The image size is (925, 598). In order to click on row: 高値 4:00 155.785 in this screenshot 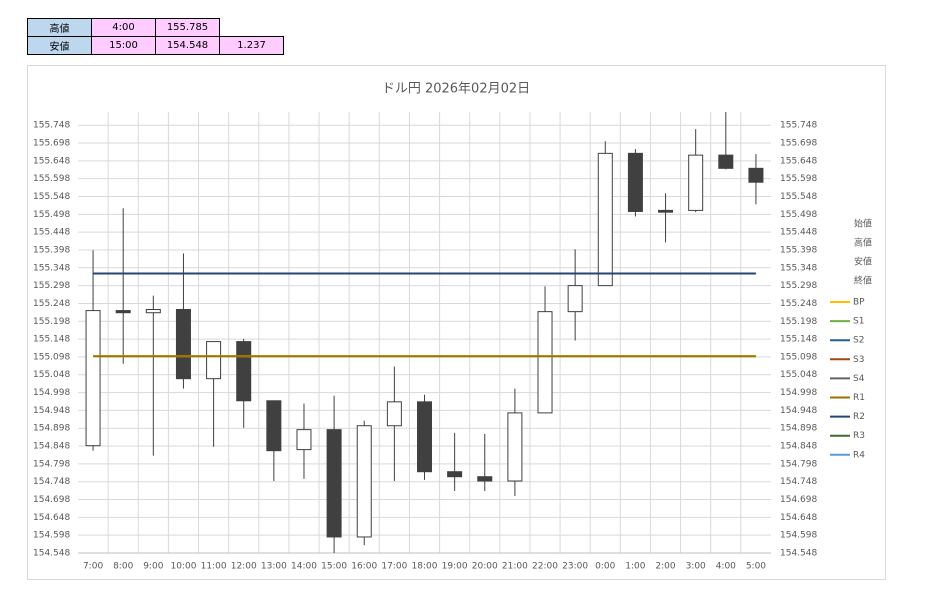, I will do `click(155, 27)`.